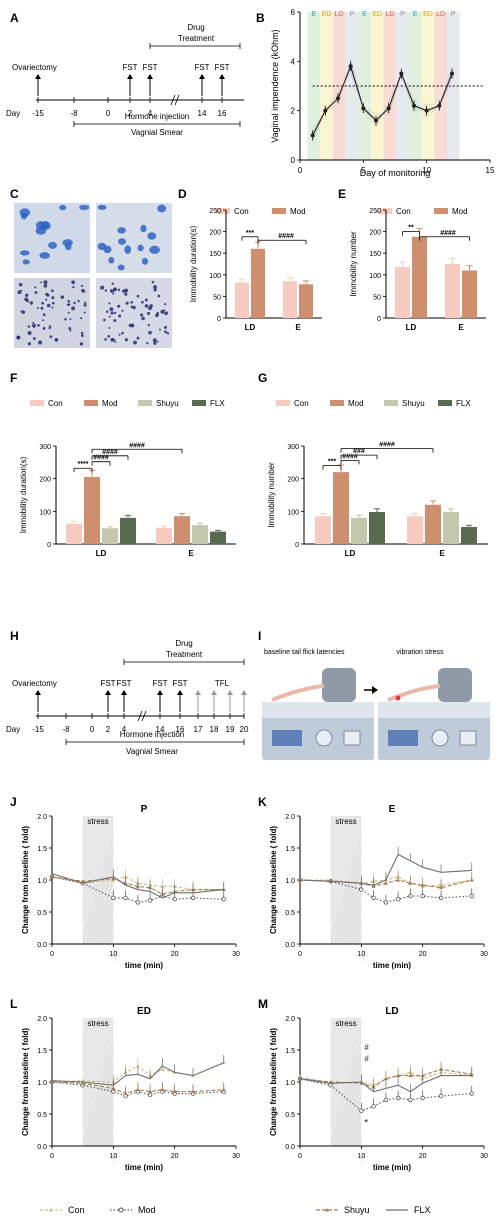 The height and width of the screenshot is (1232, 500). What do you see at coordinates (137, 886) in the screenshot?
I see `chart-j-series-line-flx` at bounding box center [137, 886].